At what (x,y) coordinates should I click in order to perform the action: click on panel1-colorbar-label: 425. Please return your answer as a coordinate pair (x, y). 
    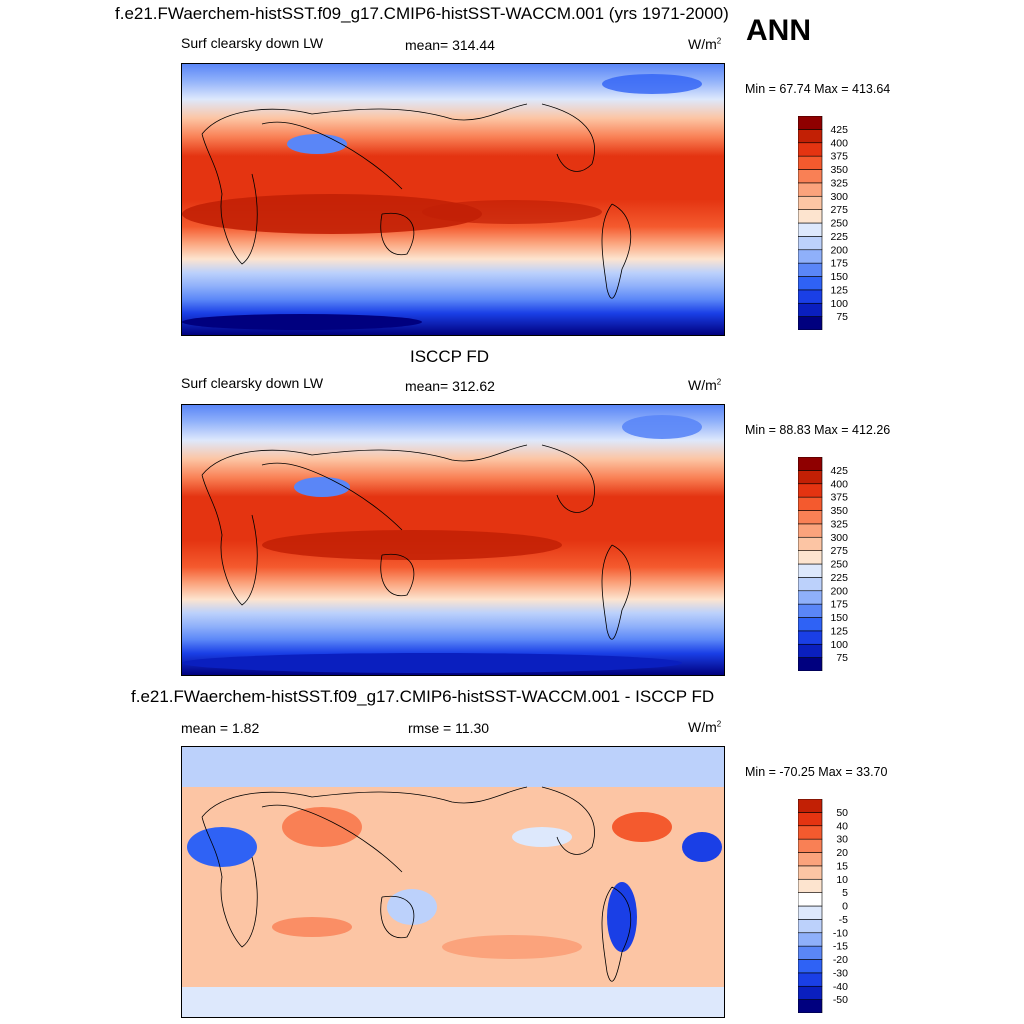
    Looking at the image, I should click on (839, 130).